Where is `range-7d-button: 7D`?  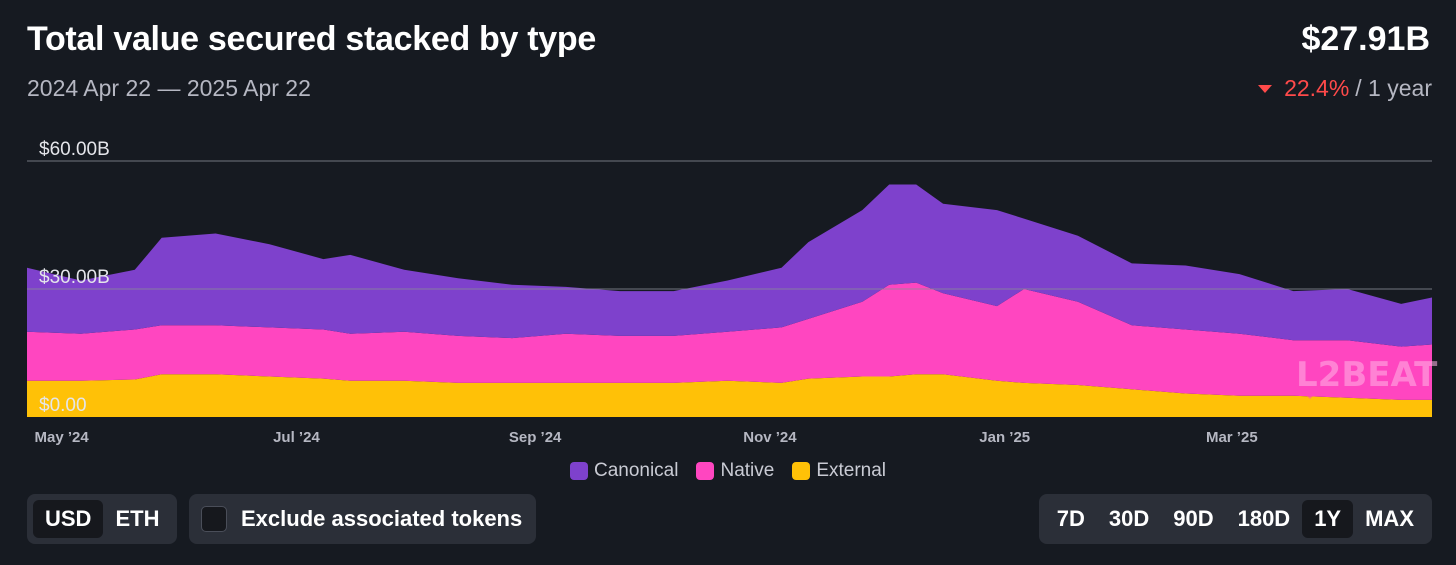
range-7d-button: 7D is located at coordinates (1070, 518).